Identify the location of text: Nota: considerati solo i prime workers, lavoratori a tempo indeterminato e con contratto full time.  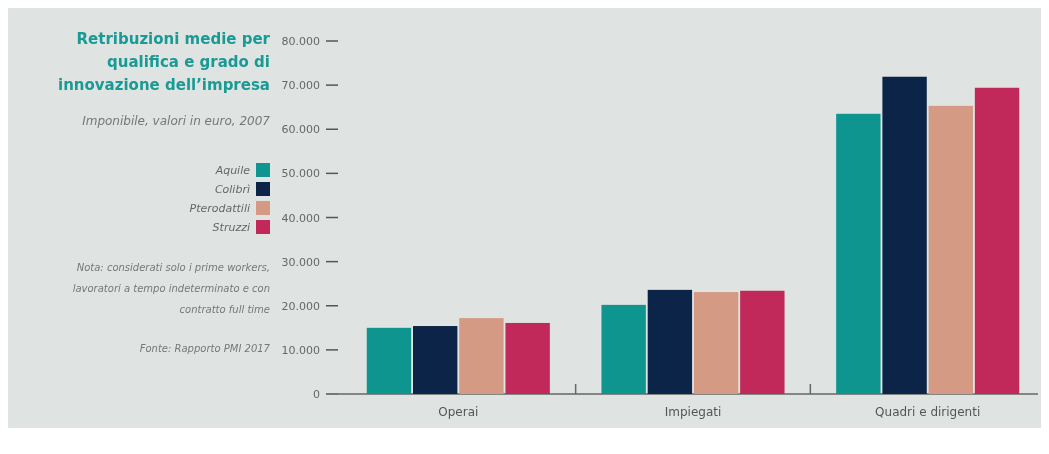
(171, 288).